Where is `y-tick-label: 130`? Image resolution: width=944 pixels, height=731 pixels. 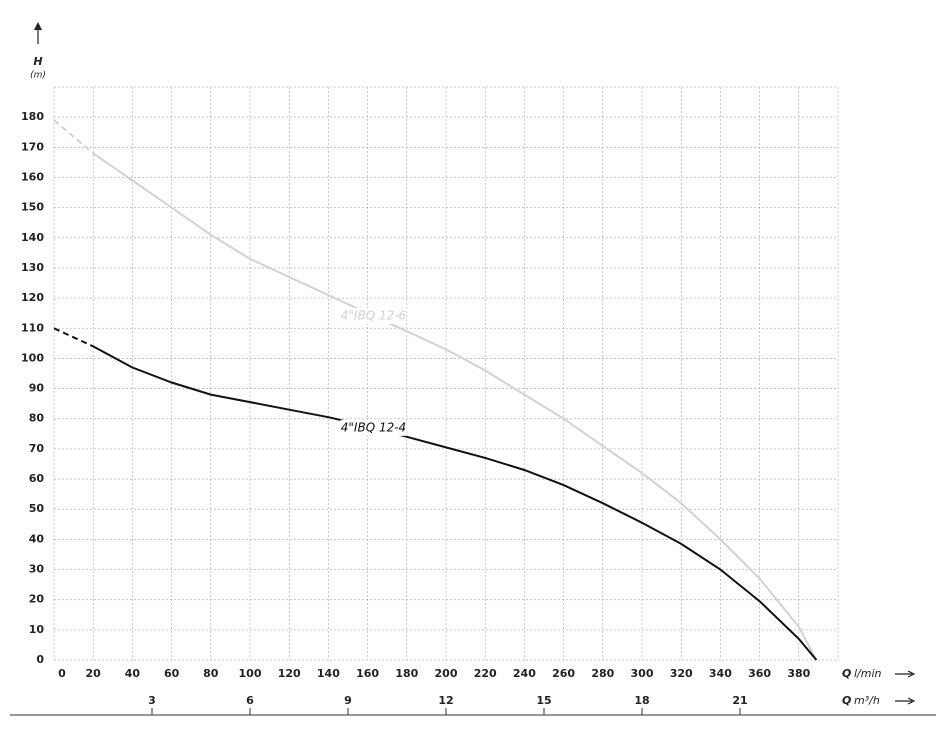 y-tick-label: 130 is located at coordinates (32, 267).